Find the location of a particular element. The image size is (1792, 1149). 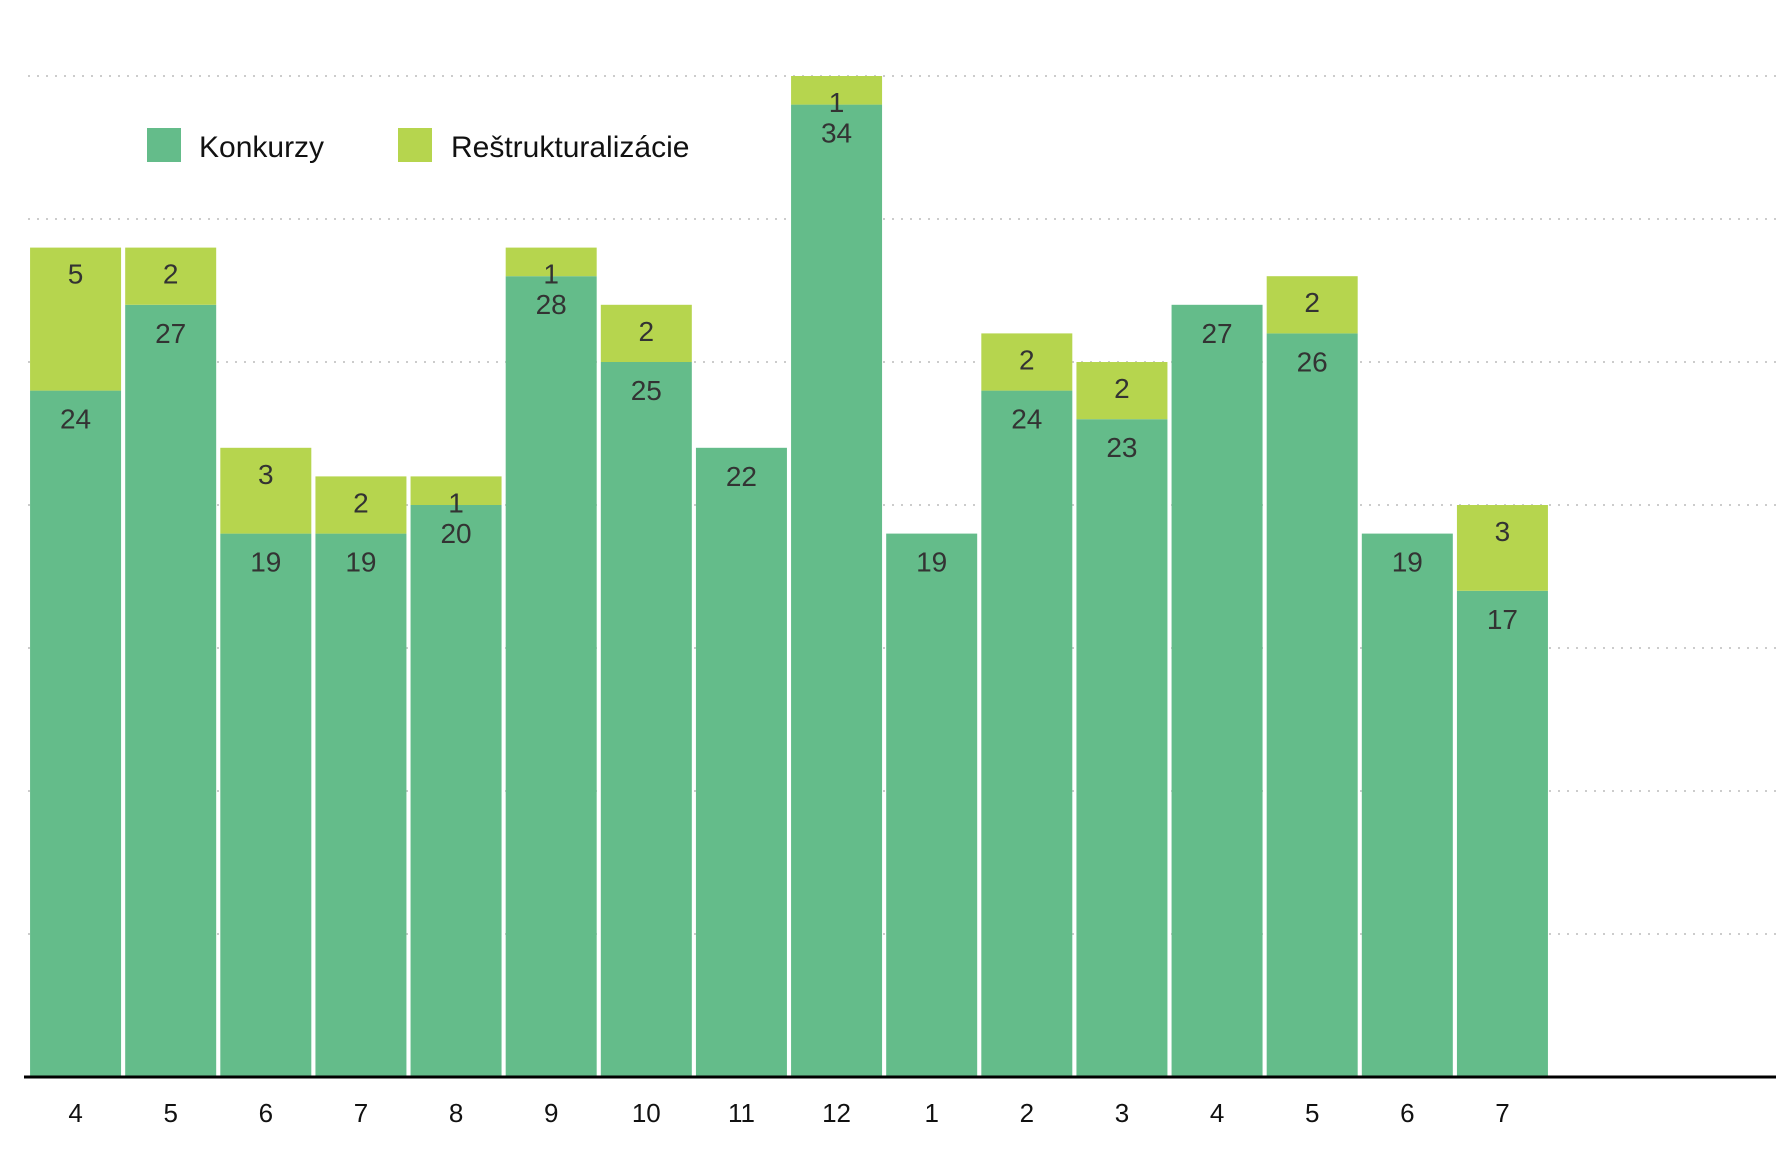

bar-label-restrukturalizacie-8: 1 is located at coordinates (837, 102).